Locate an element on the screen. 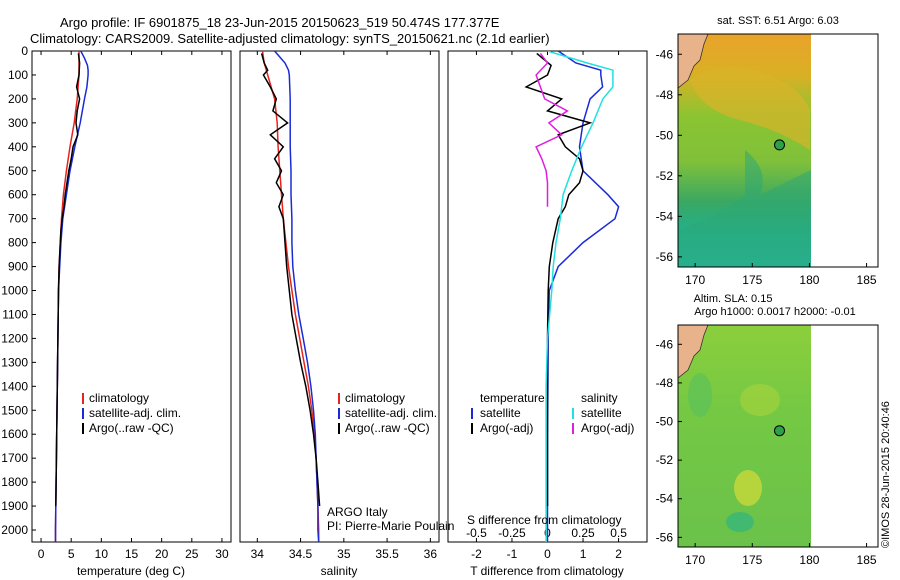 The height and width of the screenshot is (580, 900). series-line-temperature-argo-adj- is located at coordinates (558, 279).